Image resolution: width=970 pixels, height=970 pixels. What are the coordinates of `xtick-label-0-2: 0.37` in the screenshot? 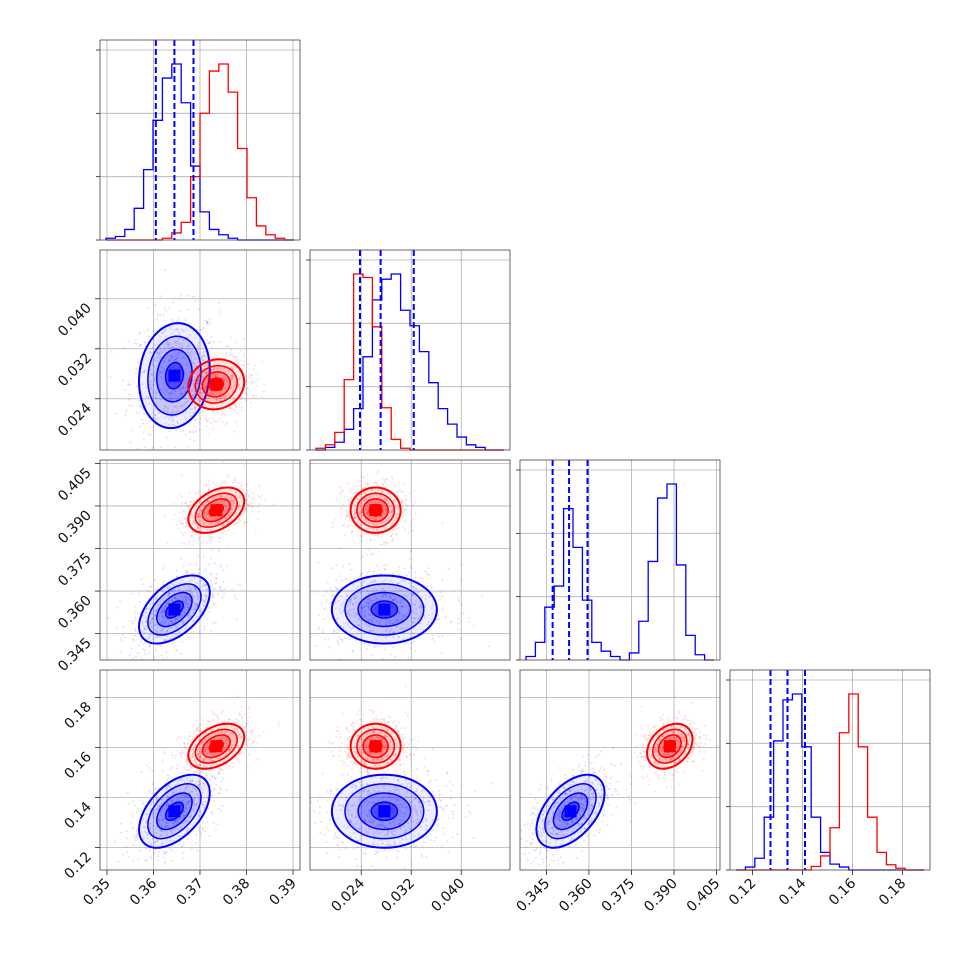 It's located at (189, 892).